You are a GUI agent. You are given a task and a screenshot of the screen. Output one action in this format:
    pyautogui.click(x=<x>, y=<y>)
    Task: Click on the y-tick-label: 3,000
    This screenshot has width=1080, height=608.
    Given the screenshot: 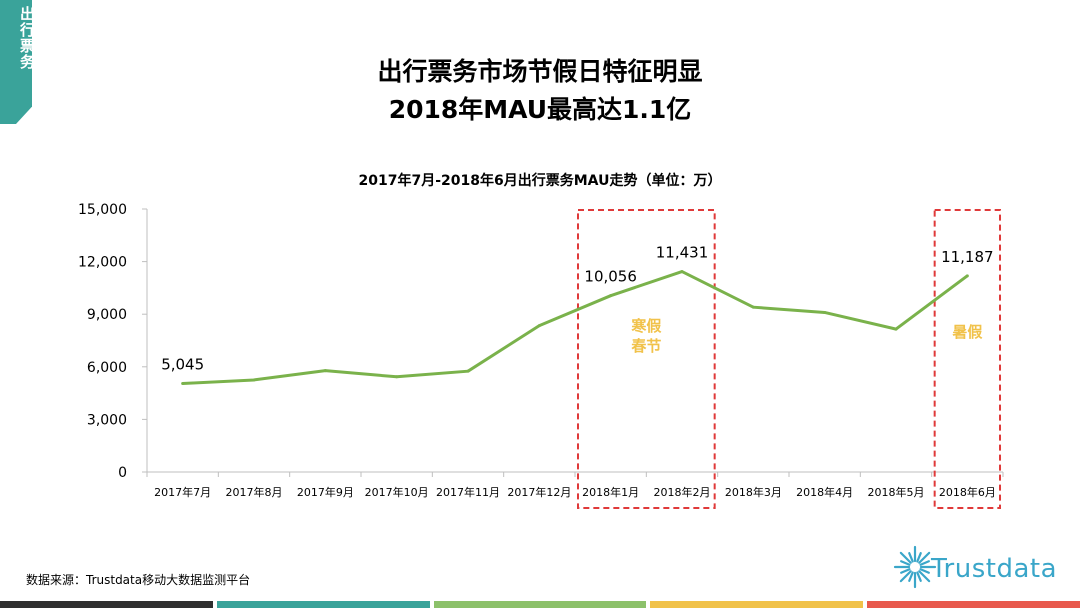 What is the action you would take?
    pyautogui.click(x=107, y=420)
    